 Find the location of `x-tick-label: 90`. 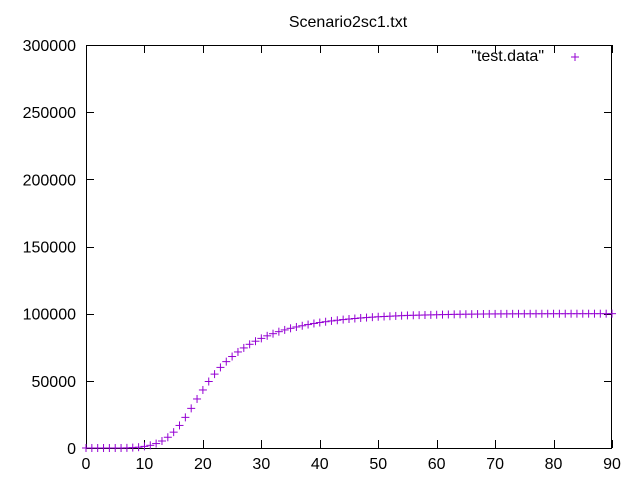

x-tick-label: 90 is located at coordinates (612, 464).